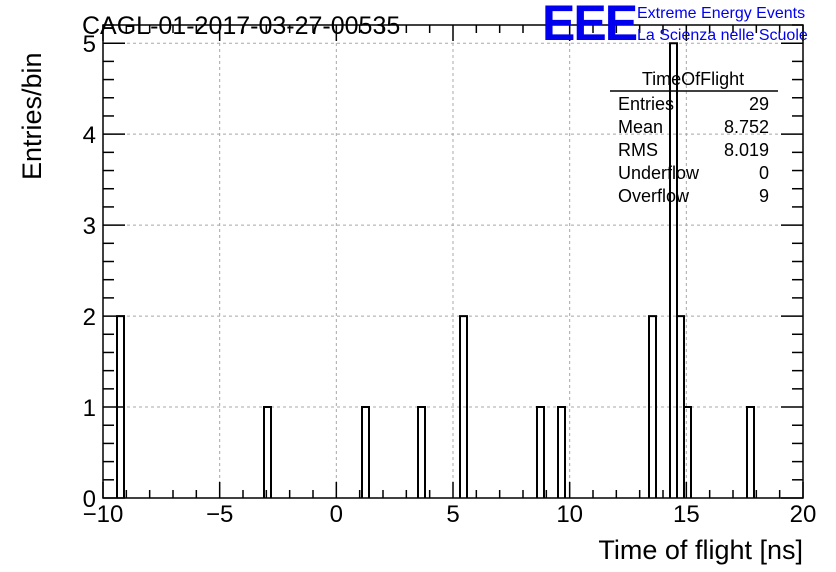 This screenshot has width=836, height=572. Describe the element at coordinates (700, 550) in the screenshot. I see `x-axis-title: Time of flight [ns]` at that location.